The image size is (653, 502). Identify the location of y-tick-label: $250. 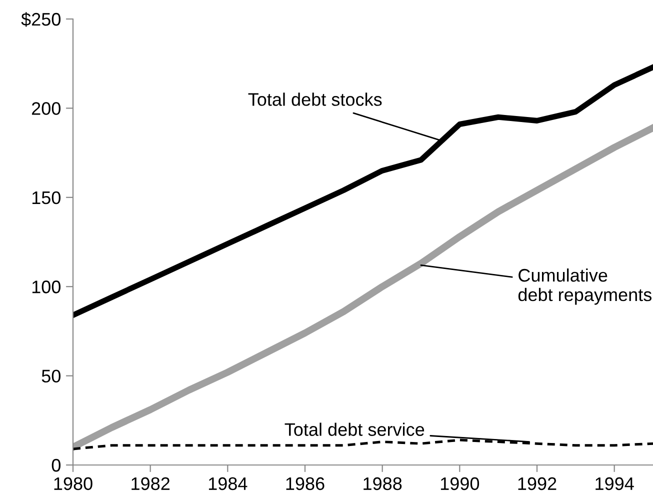
(40, 19).